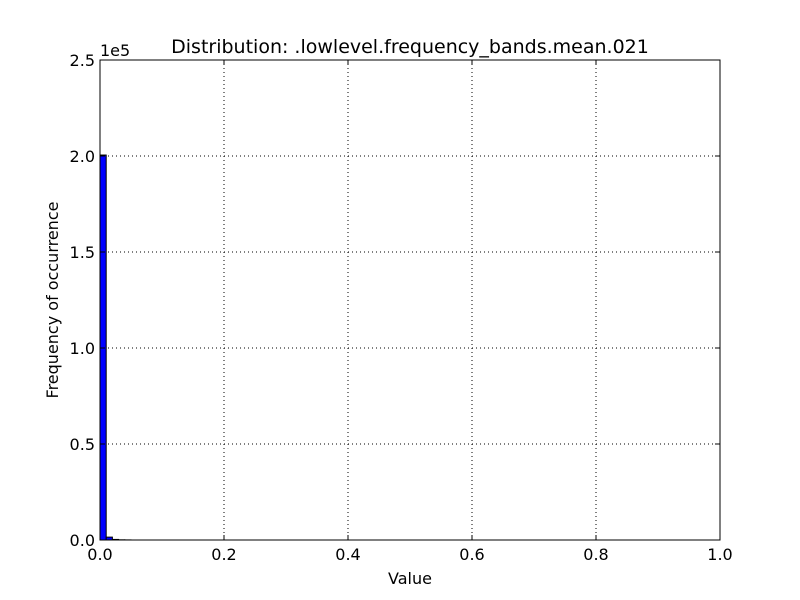  What do you see at coordinates (52, 300) in the screenshot?
I see `y-axis-label: Frequency of occurrence` at bounding box center [52, 300].